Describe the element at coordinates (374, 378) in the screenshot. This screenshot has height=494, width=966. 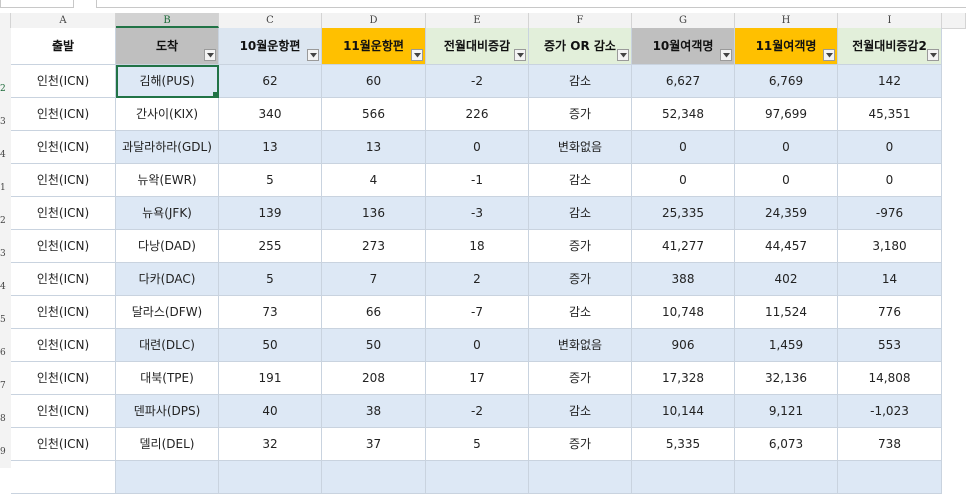
I see `table-cell-col-d: 208` at that location.